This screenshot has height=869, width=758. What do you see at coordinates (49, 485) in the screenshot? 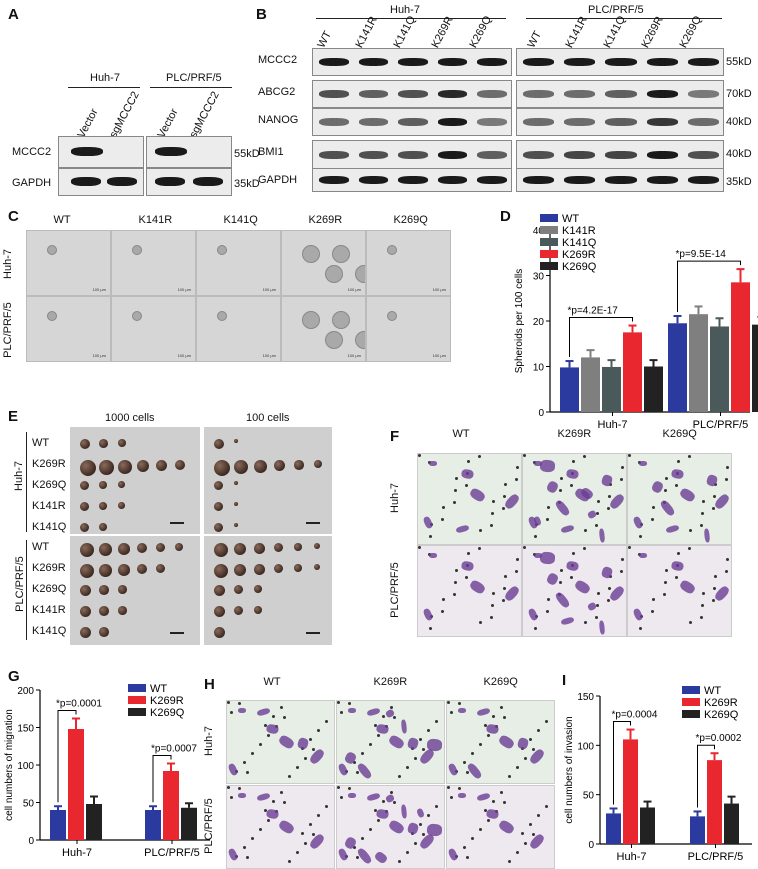
I see `row-label: K269Q` at bounding box center [49, 485].